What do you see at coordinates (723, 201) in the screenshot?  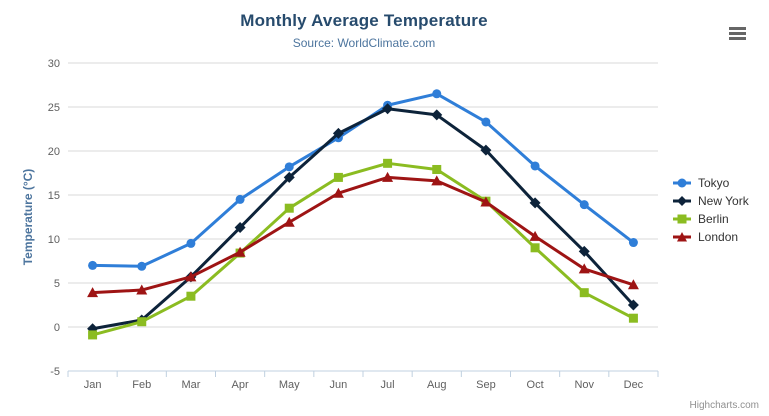 I see `legend-label: New York` at bounding box center [723, 201].